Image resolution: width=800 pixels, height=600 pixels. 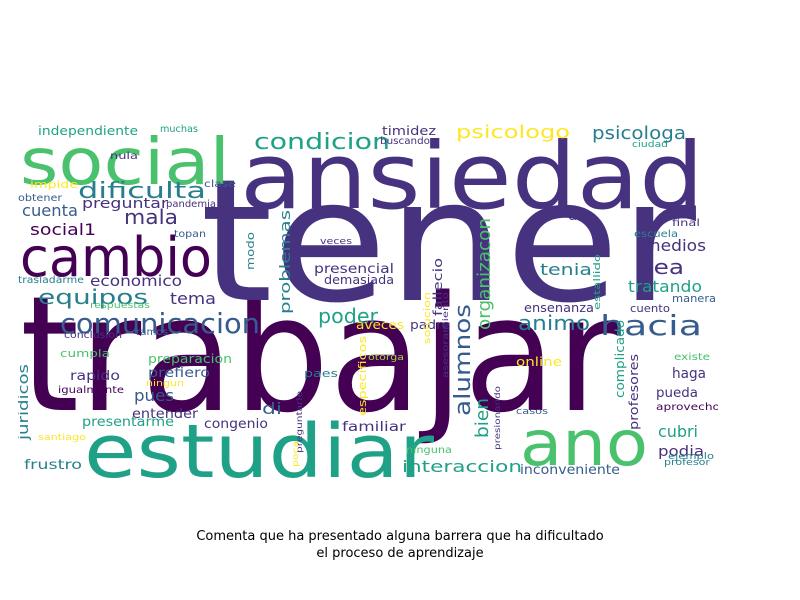 What do you see at coordinates (220, 184) in the screenshot?
I see `cloud-word-clase: clase` at bounding box center [220, 184].